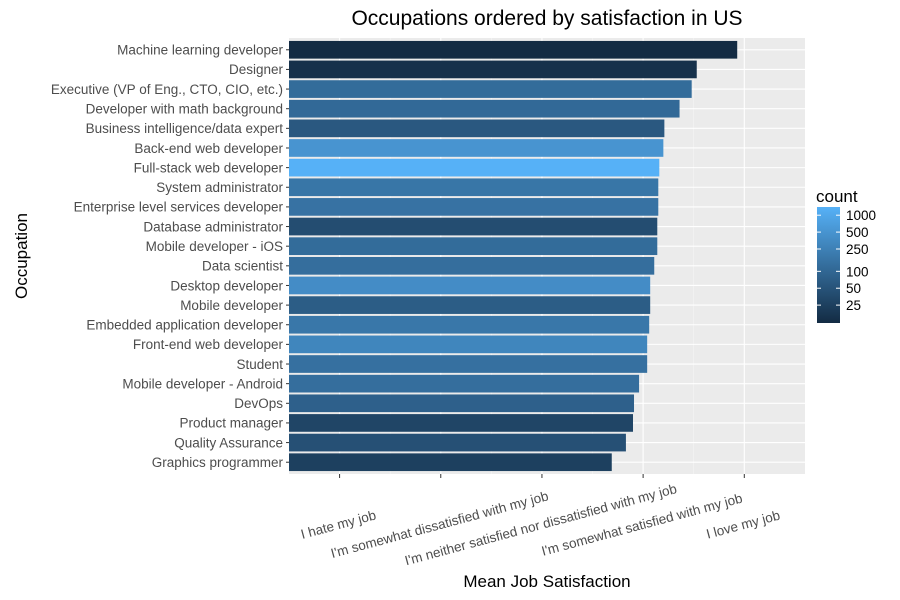 The height and width of the screenshot is (600, 900). What do you see at coordinates (853, 288) in the screenshot?
I see `legend-label: 50` at bounding box center [853, 288].